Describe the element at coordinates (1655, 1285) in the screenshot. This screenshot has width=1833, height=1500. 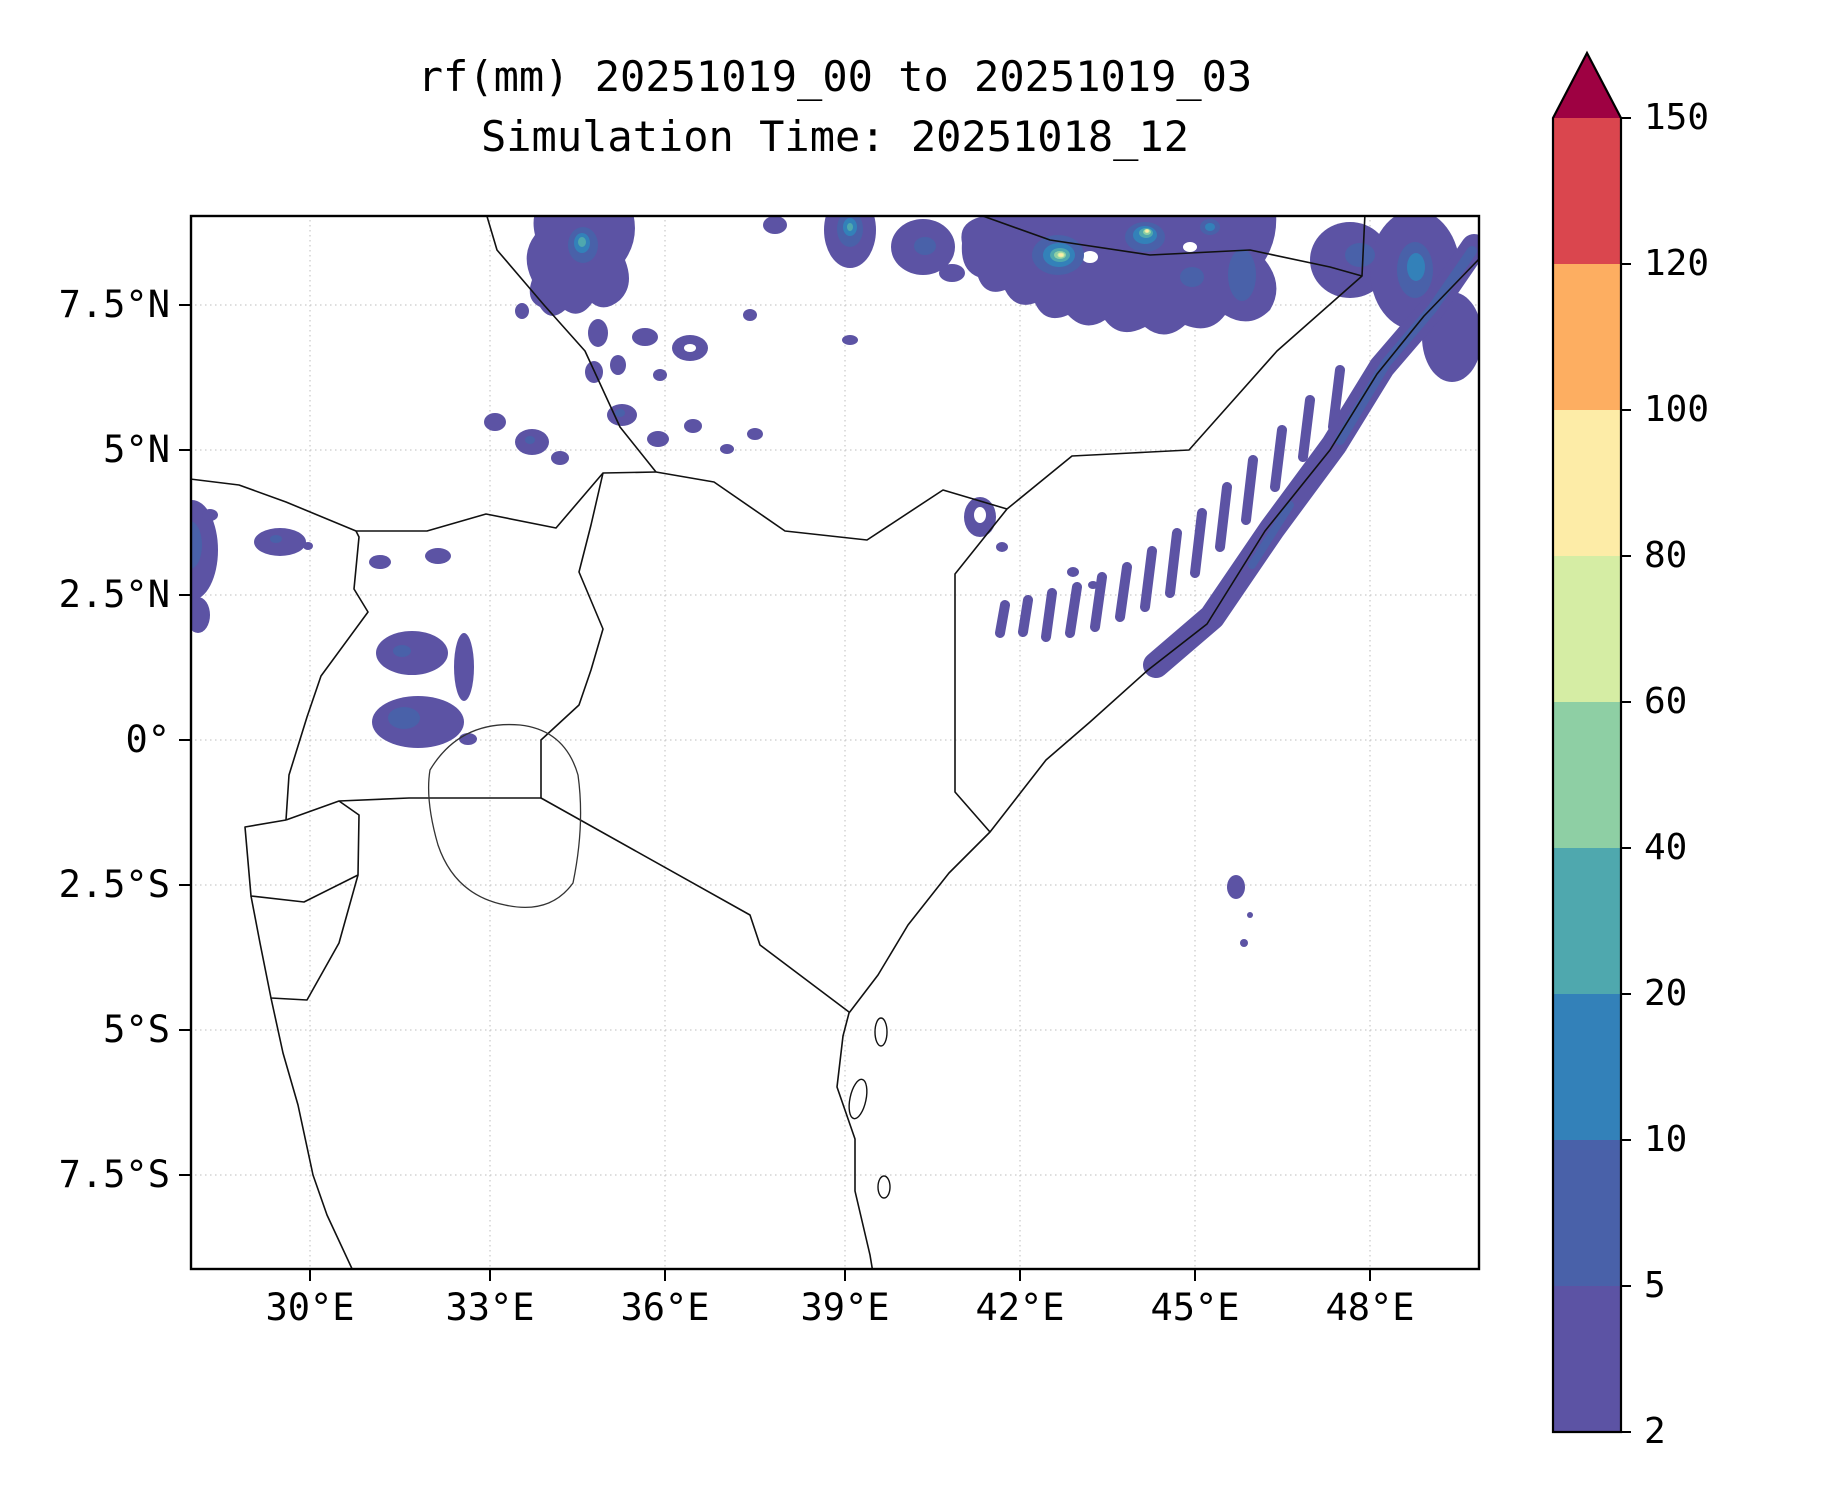
I see `colorbar-tick-label: 5` at that location.